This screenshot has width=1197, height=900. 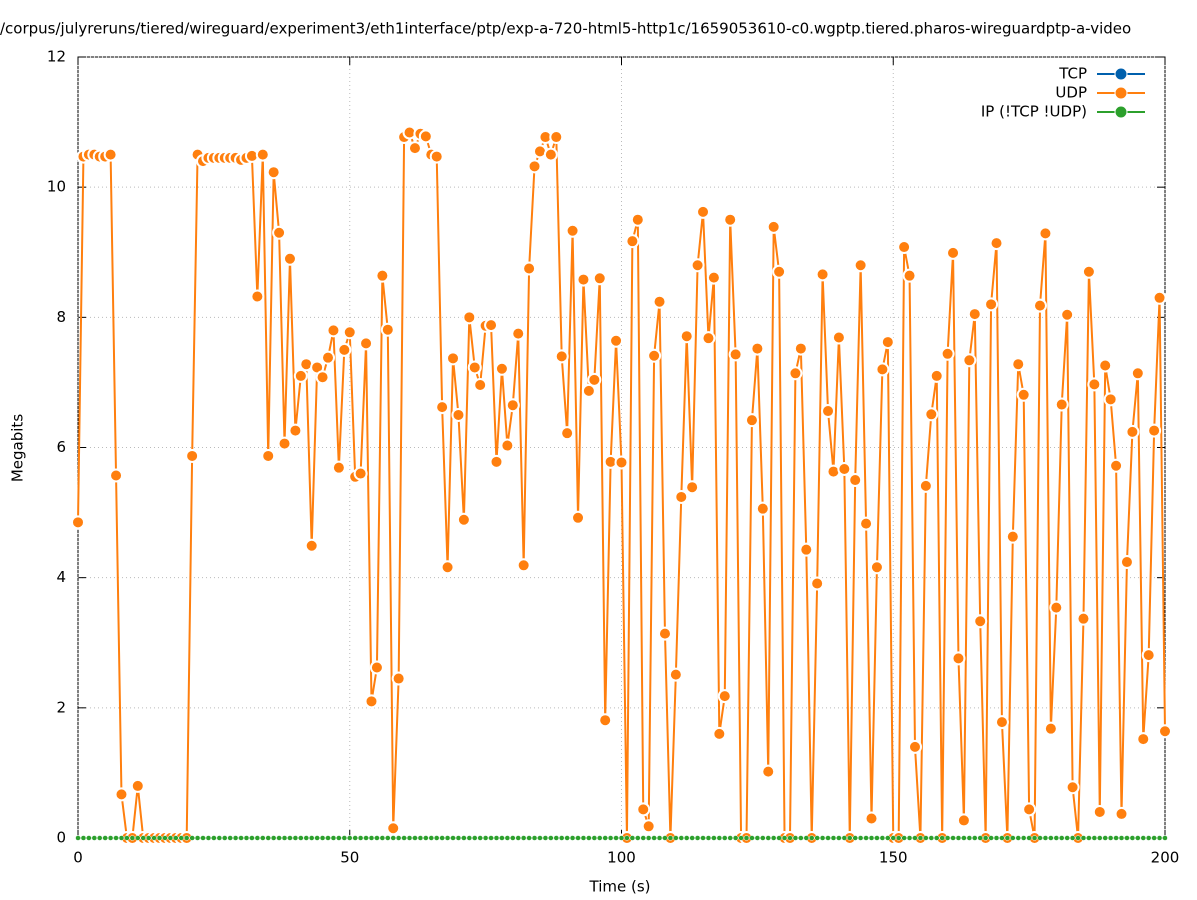 I want to click on y-tick-label: 4, so click(x=61, y=577).